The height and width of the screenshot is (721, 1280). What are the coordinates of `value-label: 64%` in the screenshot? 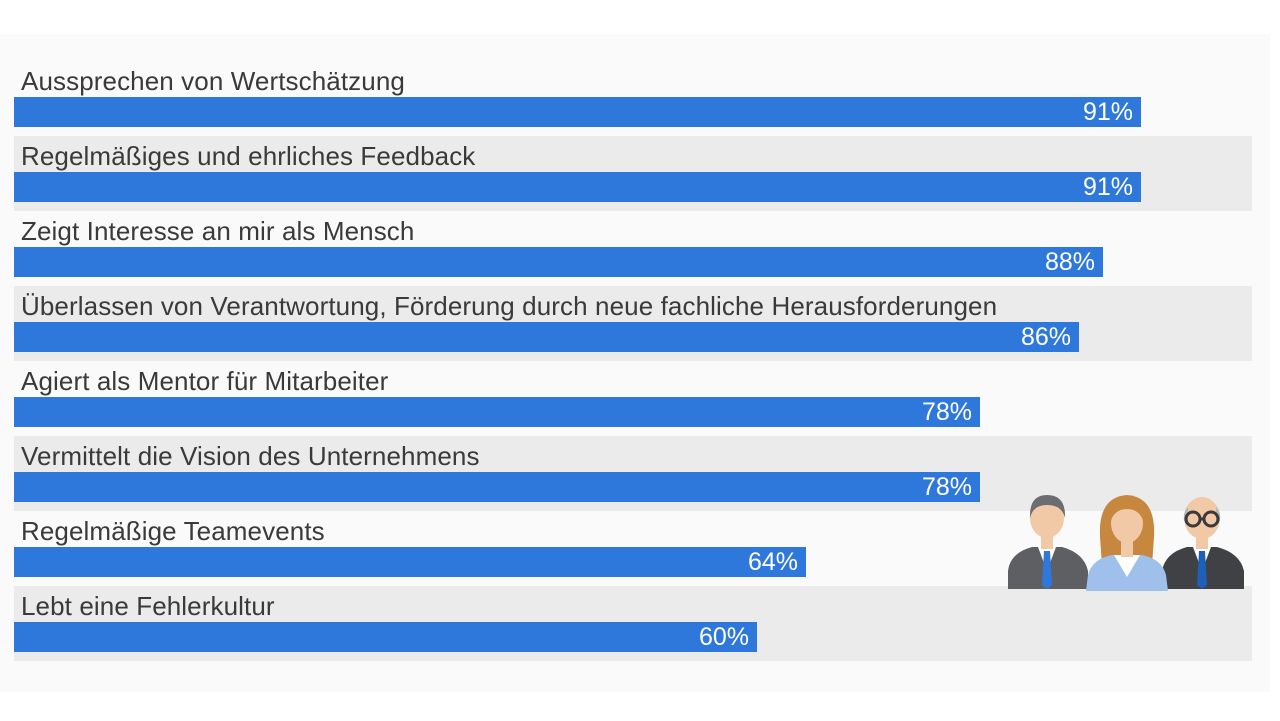 It's located at (772, 562).